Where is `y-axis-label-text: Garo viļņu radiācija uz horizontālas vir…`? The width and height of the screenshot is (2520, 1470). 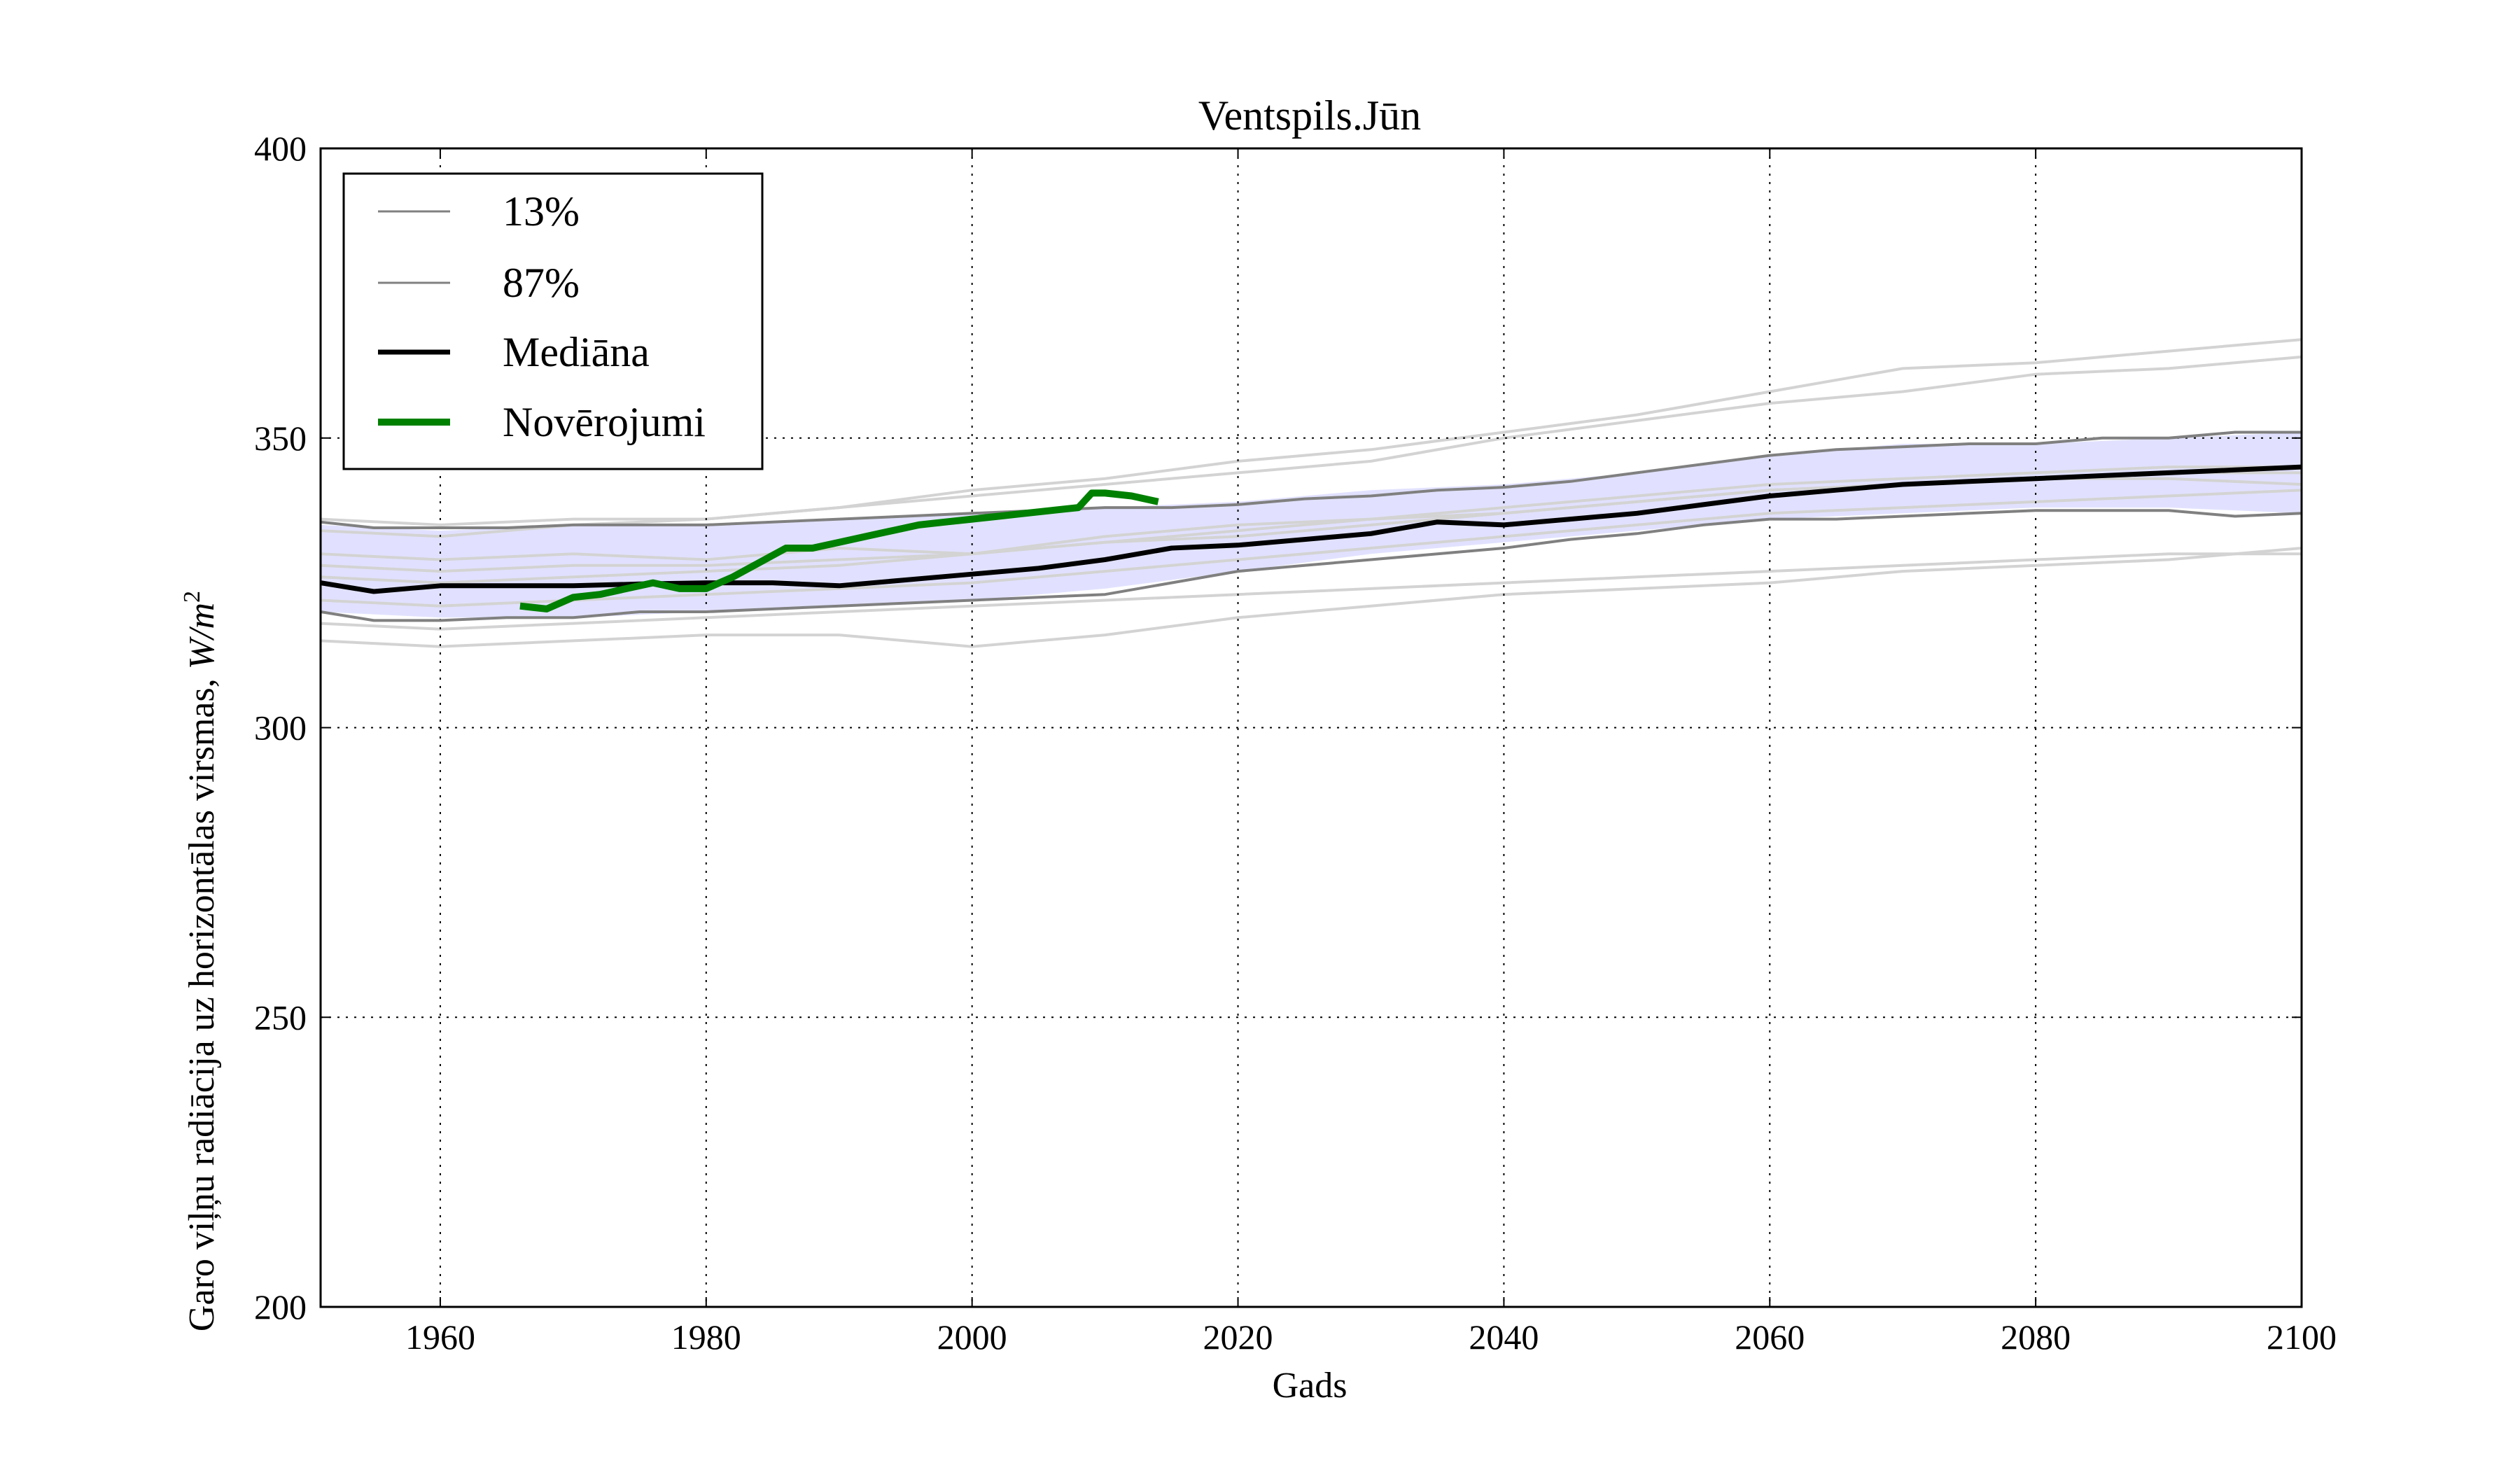
y-axis-label-text: Garo viļņu radiācija uz horizontālas vir… is located at coordinates (202, 1000).